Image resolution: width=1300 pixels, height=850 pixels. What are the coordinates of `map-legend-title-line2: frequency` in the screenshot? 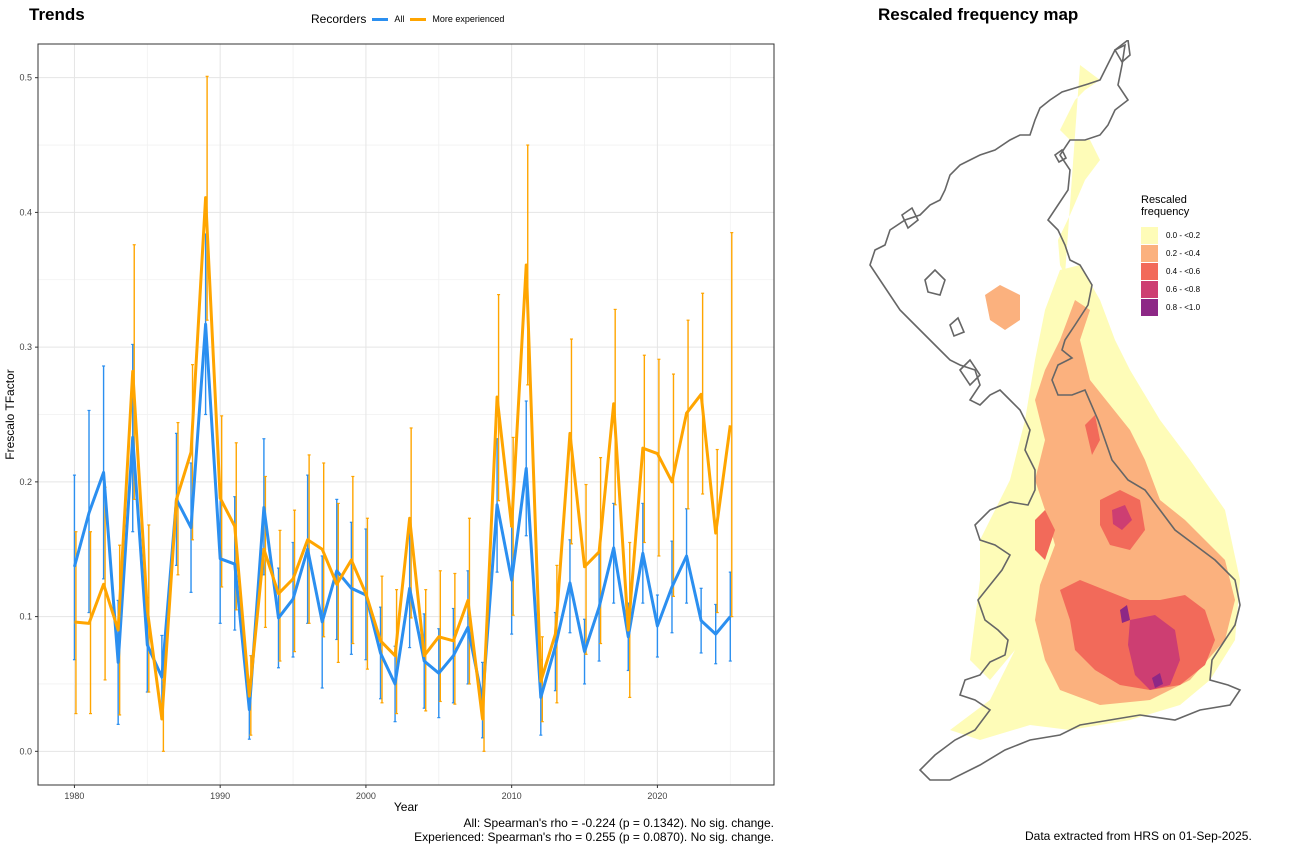 It's located at (1165, 212).